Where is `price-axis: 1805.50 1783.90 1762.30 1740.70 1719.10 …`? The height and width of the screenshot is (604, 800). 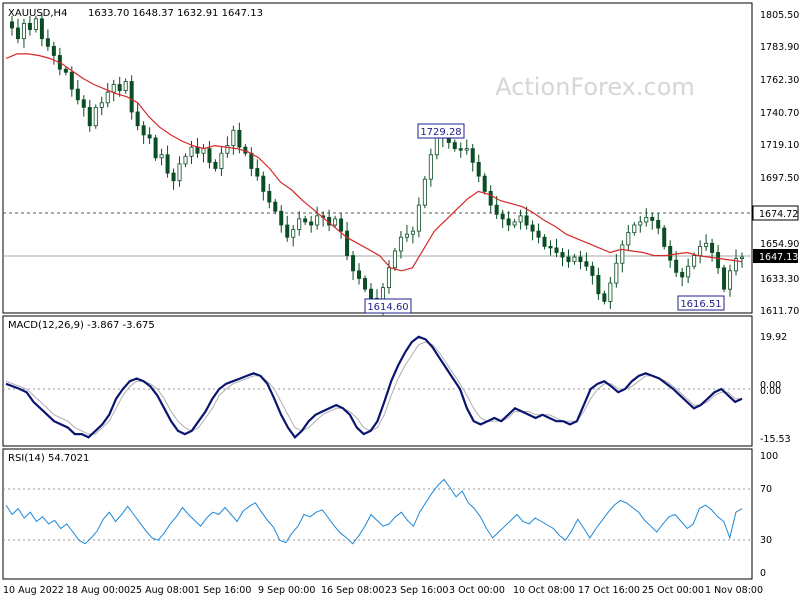 price-axis: 1805.50 1783.90 1762.30 1740.70 1719.10 … is located at coordinates (775, 163).